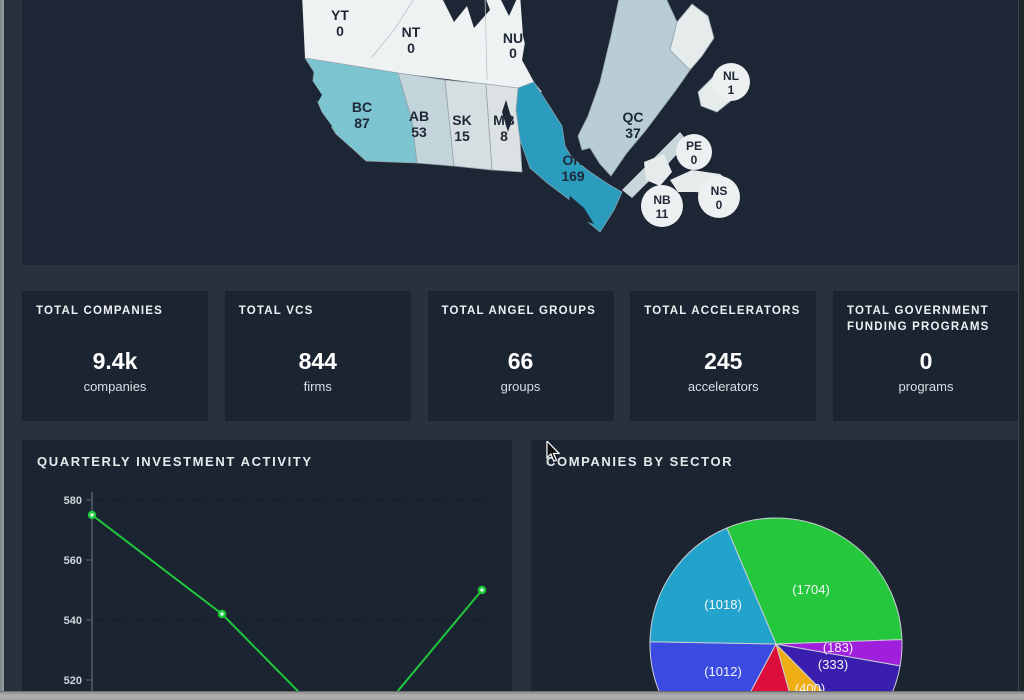 The height and width of the screenshot is (700, 1024). I want to click on stat-unit: companies, so click(115, 386).